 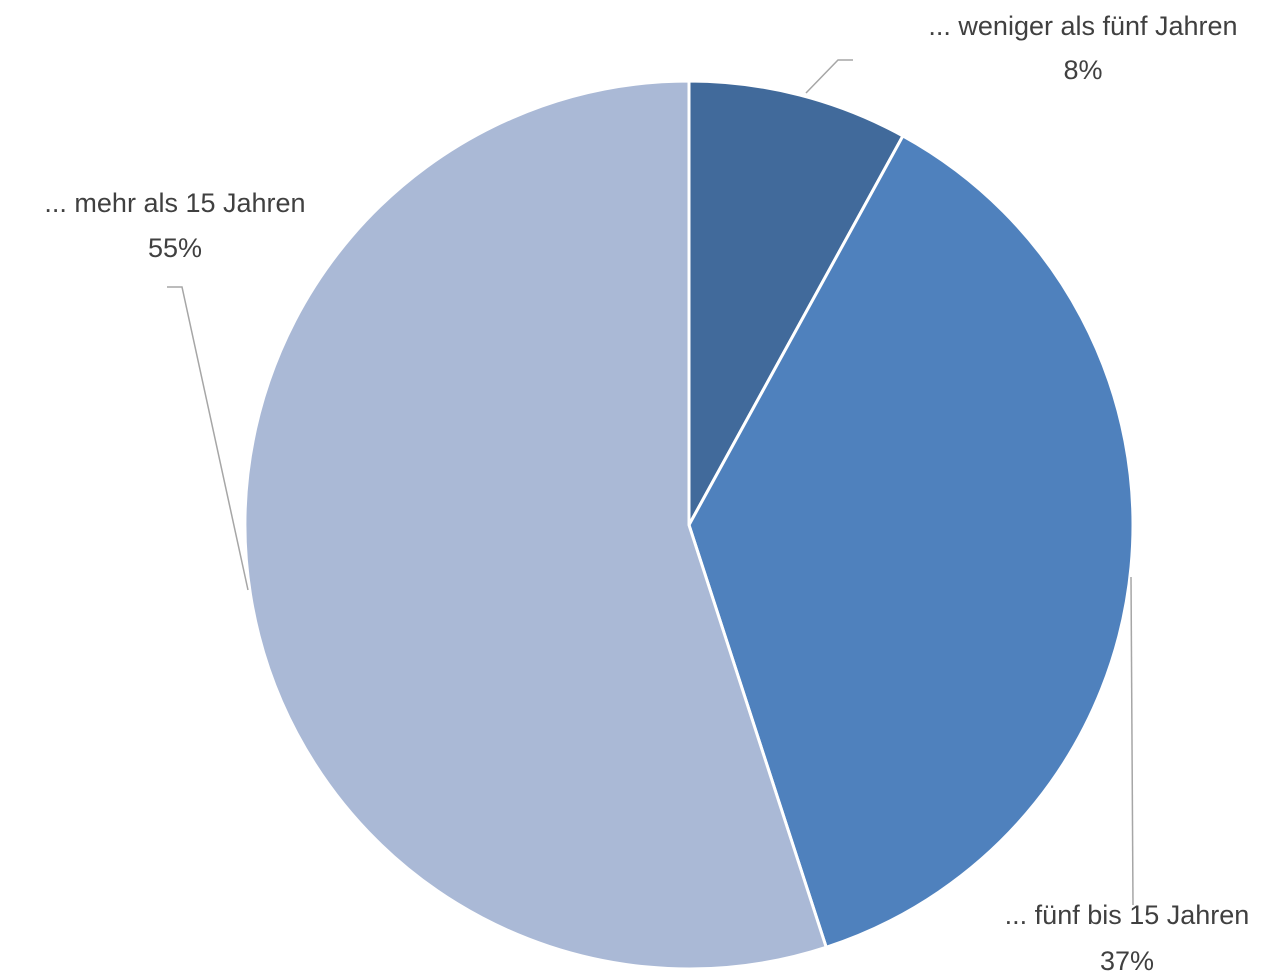 I want to click on data-label-value: 55%, so click(x=175, y=248).